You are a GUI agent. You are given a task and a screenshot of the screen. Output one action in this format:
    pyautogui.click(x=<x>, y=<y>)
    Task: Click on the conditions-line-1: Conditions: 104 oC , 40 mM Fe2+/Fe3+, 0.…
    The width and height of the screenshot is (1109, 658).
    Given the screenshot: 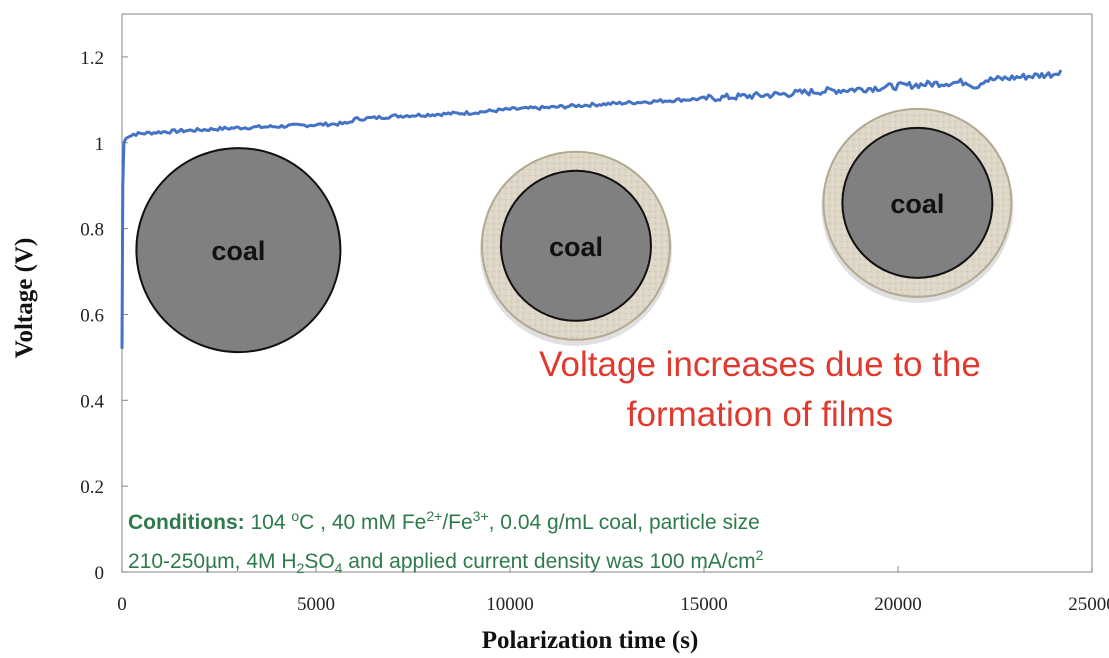 What is the action you would take?
    pyautogui.click(x=578, y=519)
    